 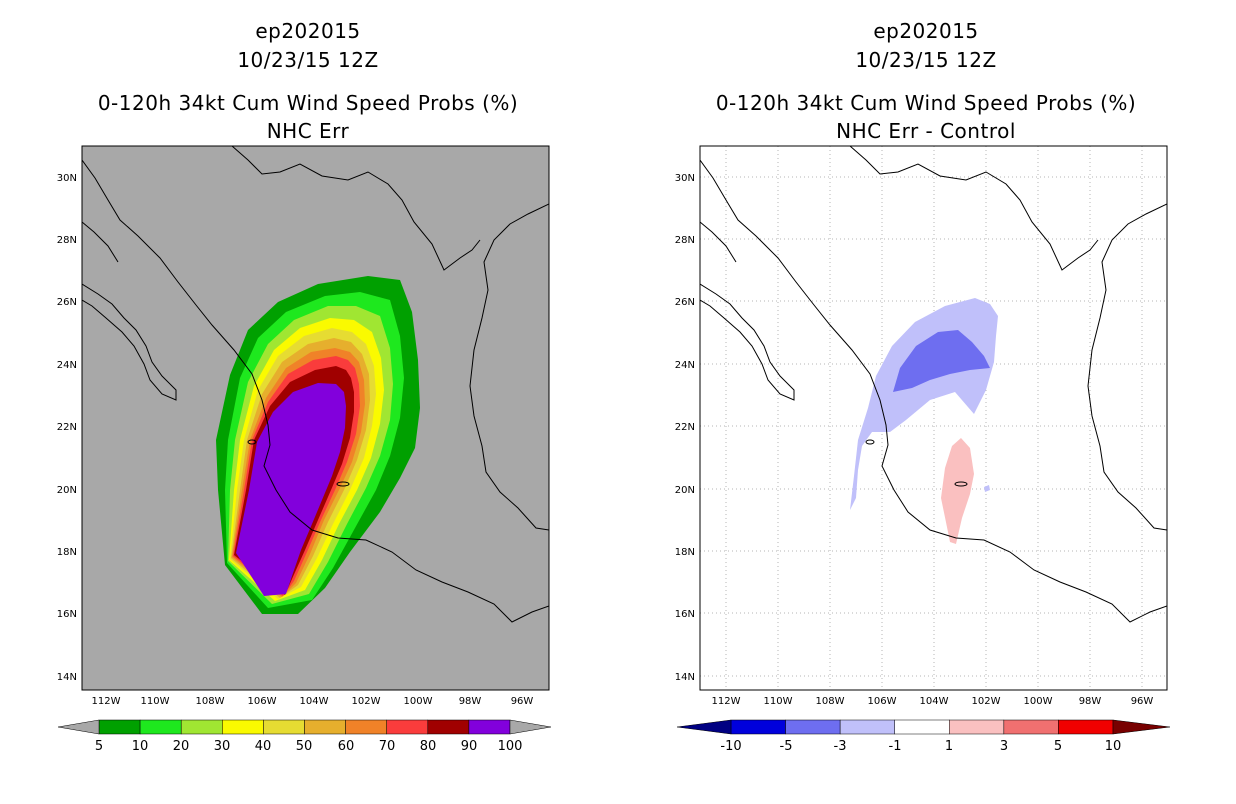 I want to click on right-storm-id: ep202015, so click(x=925, y=31).